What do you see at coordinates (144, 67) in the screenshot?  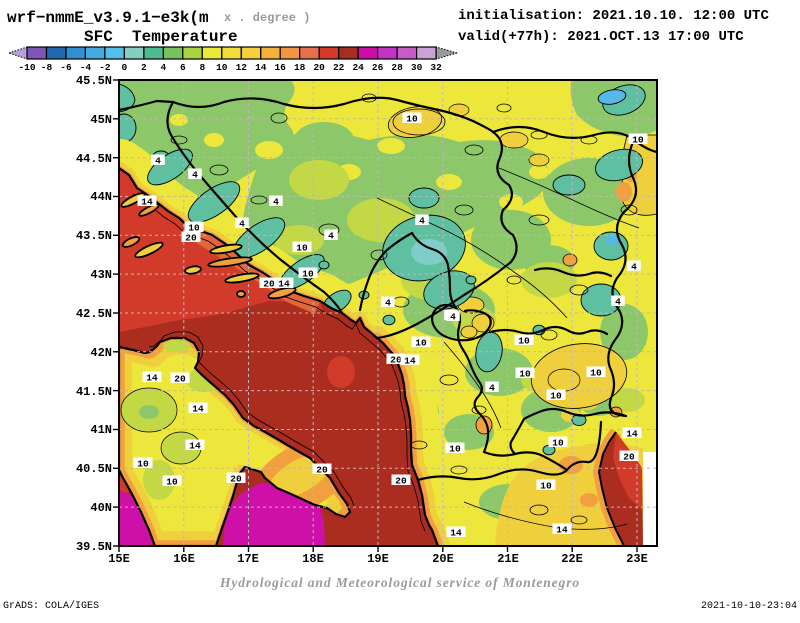 I see `svg-text: 2` at bounding box center [144, 67].